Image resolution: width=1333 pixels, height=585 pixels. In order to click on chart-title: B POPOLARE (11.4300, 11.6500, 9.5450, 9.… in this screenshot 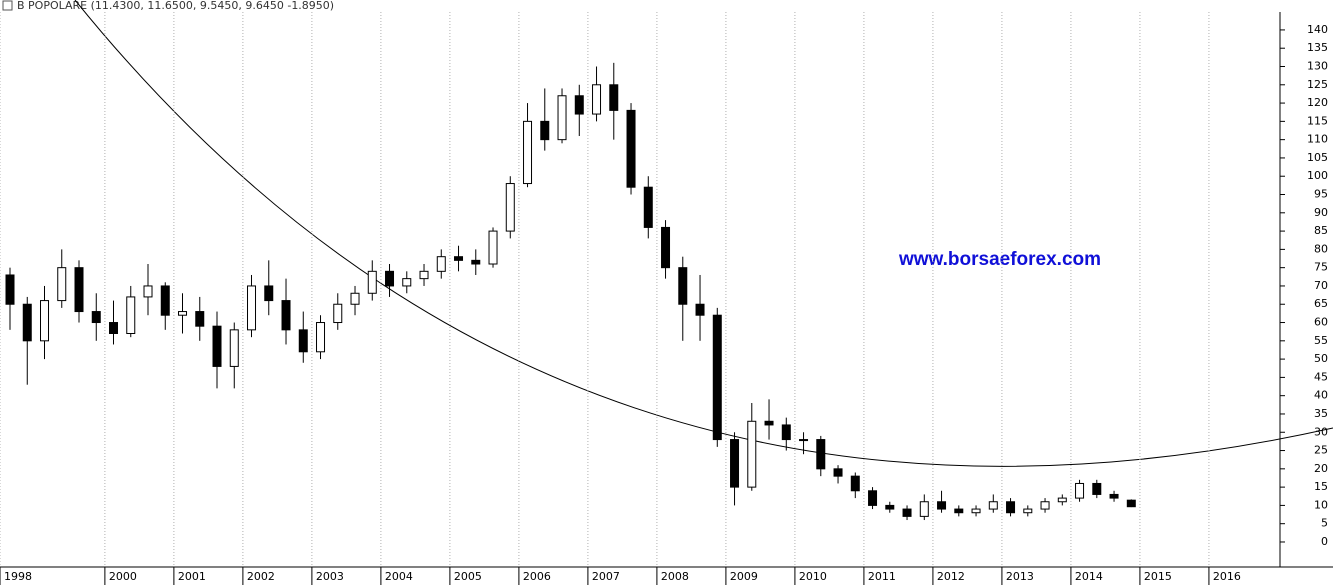, I will do `click(175, 6)`.